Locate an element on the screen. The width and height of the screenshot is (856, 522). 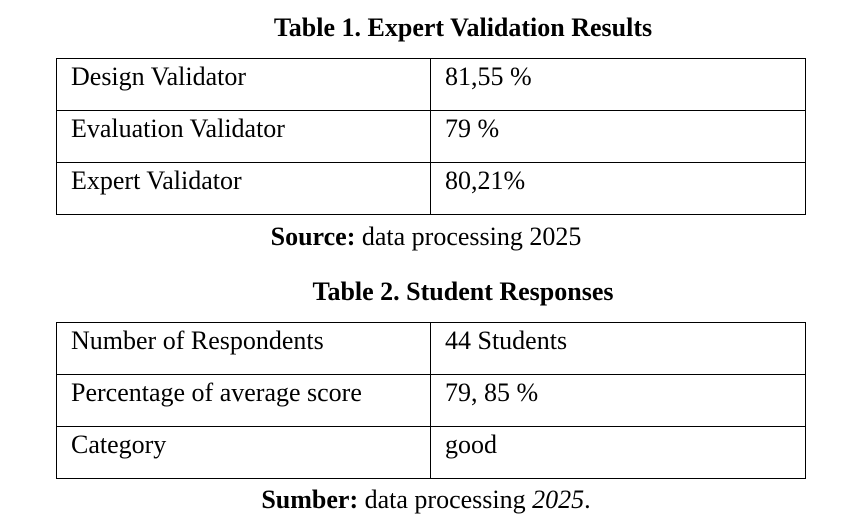
source-text: data processing is located at coordinates (445, 499).